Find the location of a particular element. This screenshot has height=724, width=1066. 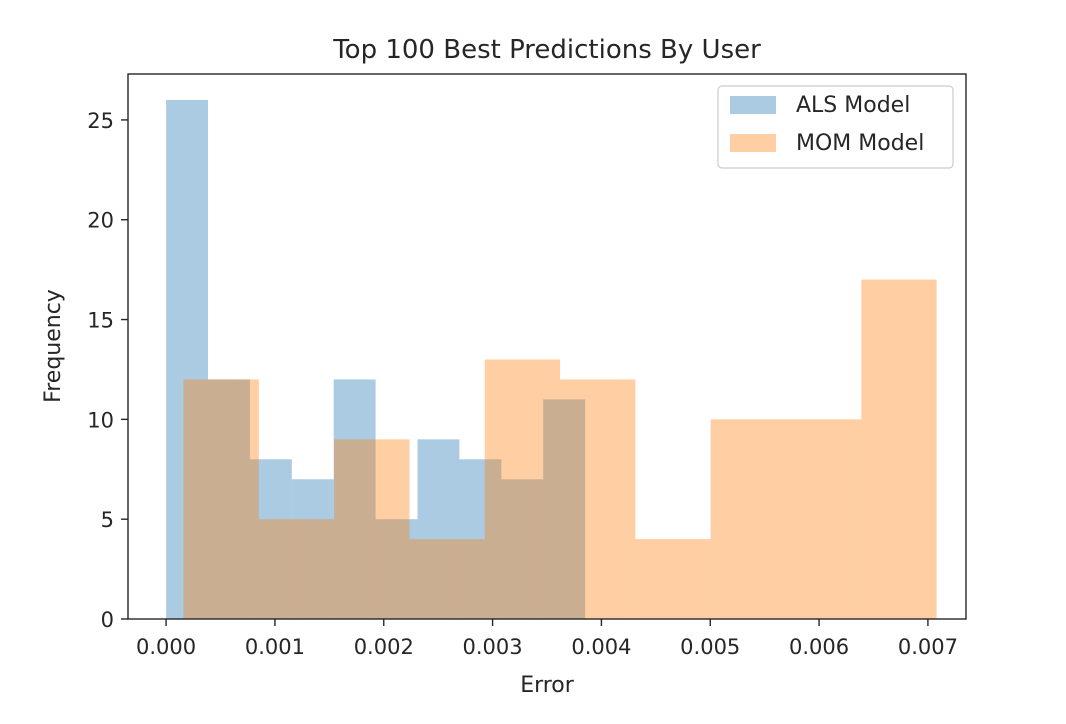

y-tick-label: 0 is located at coordinates (107, 620).